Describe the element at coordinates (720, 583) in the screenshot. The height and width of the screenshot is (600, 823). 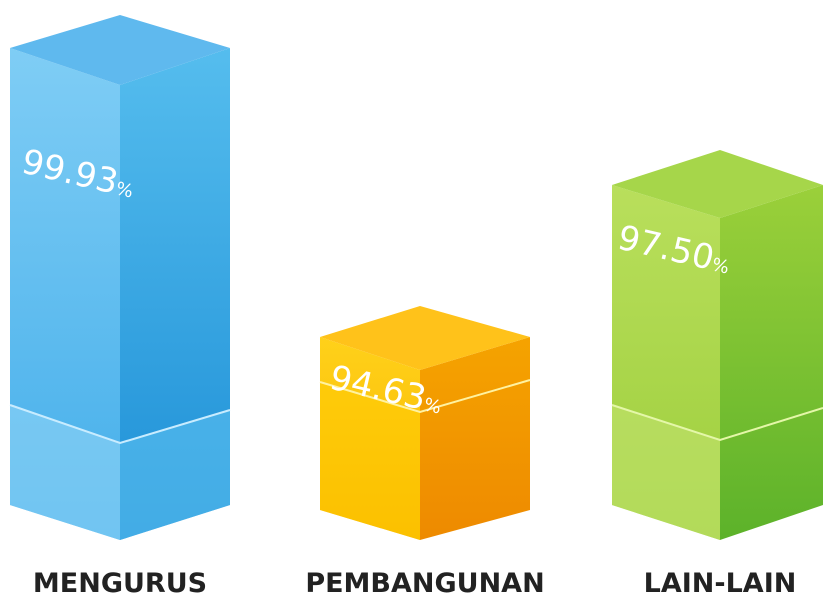
I see `category-label: LAIN-LAIN` at that location.